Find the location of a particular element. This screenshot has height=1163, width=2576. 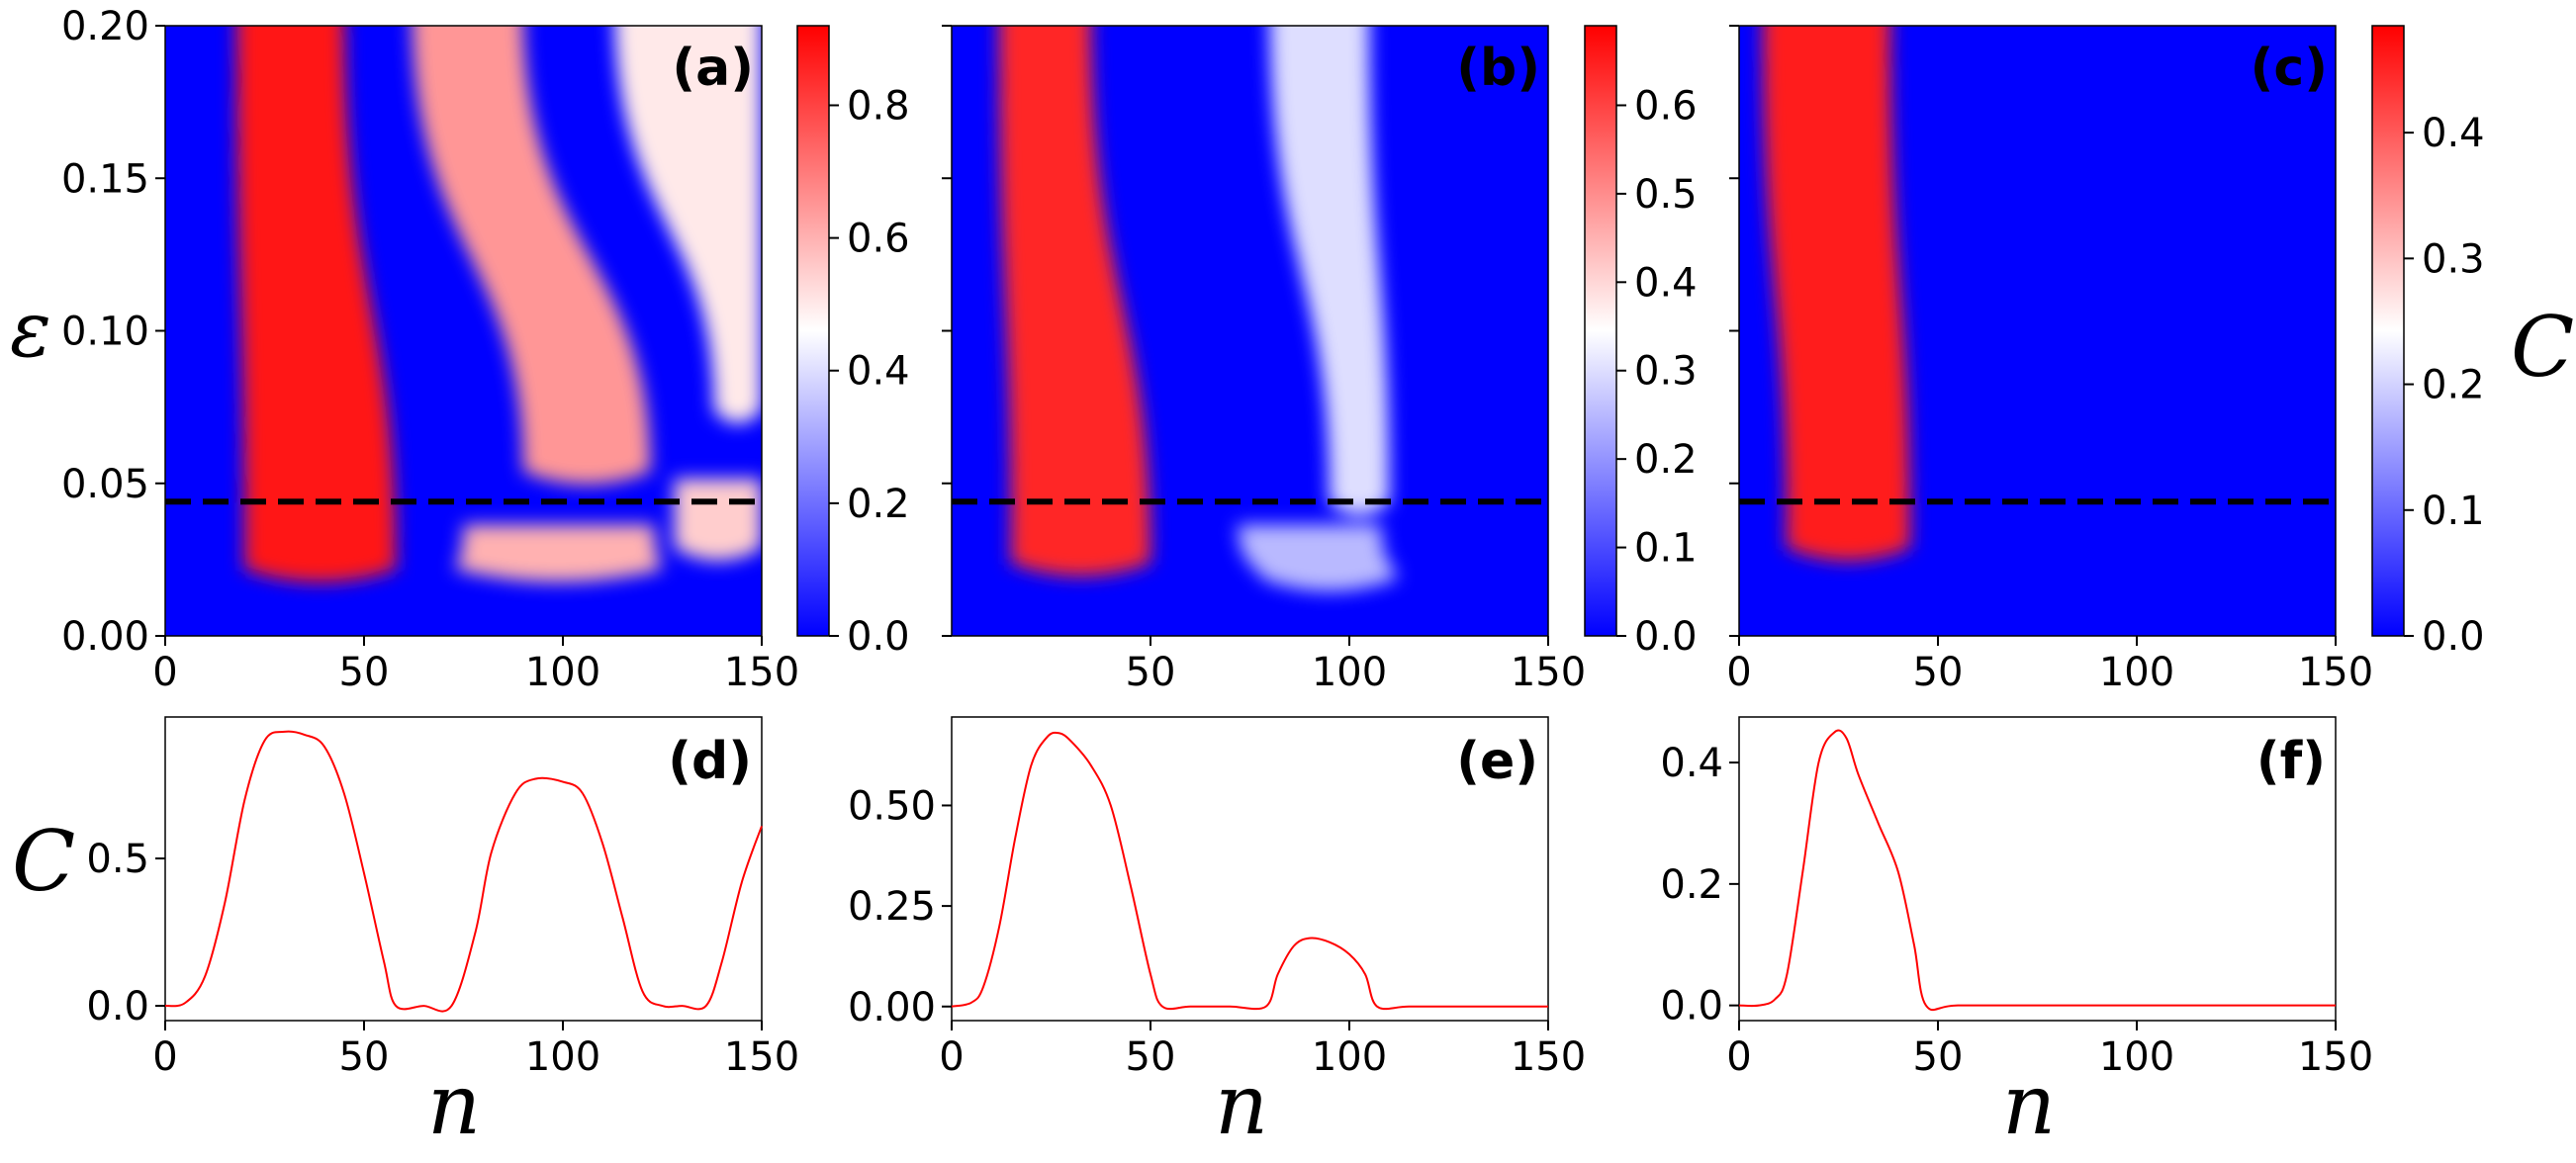

y-tick-label: 0.25 is located at coordinates (892, 907).